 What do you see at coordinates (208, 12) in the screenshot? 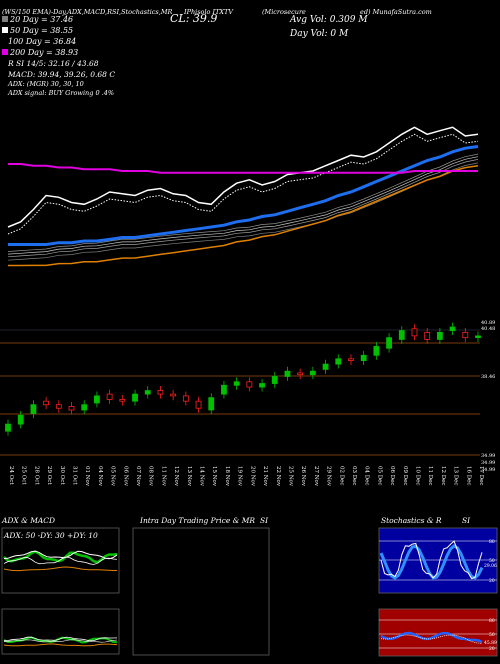
I see `header-ticker: IPhisolo ITXTV` at bounding box center [208, 12].